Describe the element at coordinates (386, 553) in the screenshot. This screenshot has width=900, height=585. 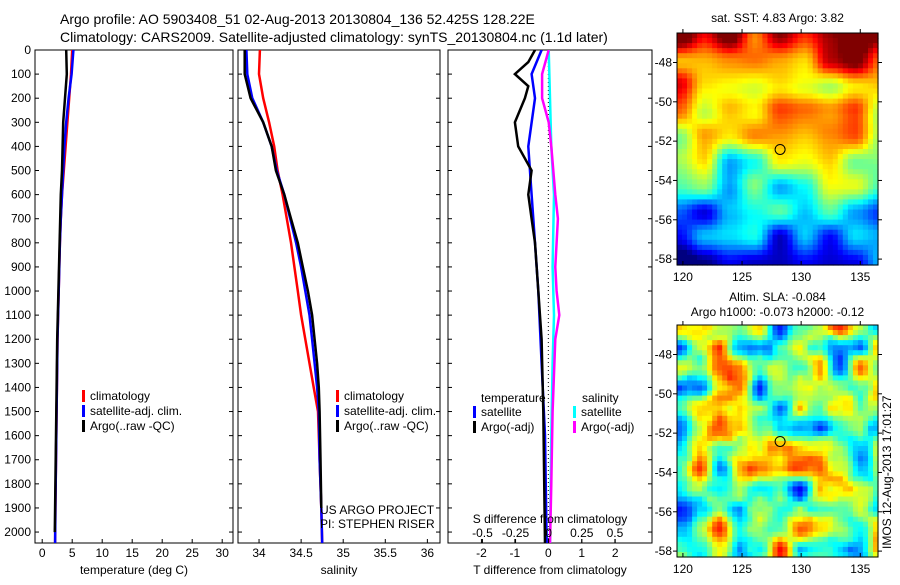
I see `x-tick-label: 35.5` at that location.